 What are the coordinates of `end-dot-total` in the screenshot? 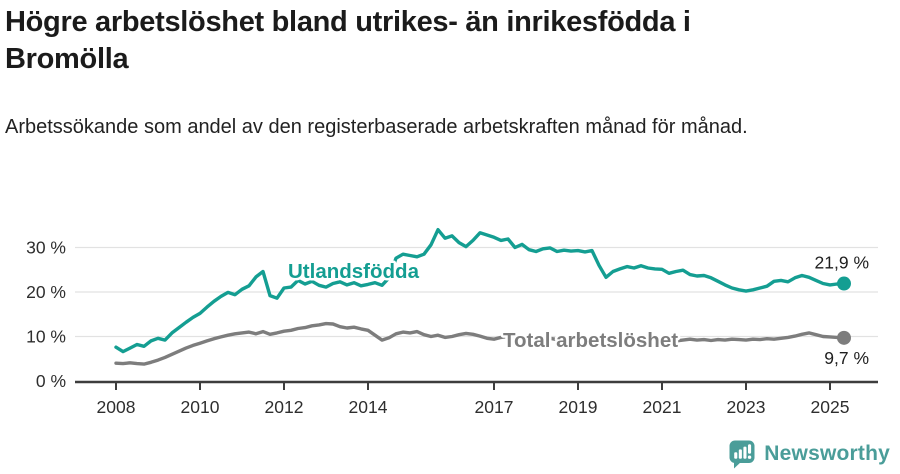 It's located at (844, 337).